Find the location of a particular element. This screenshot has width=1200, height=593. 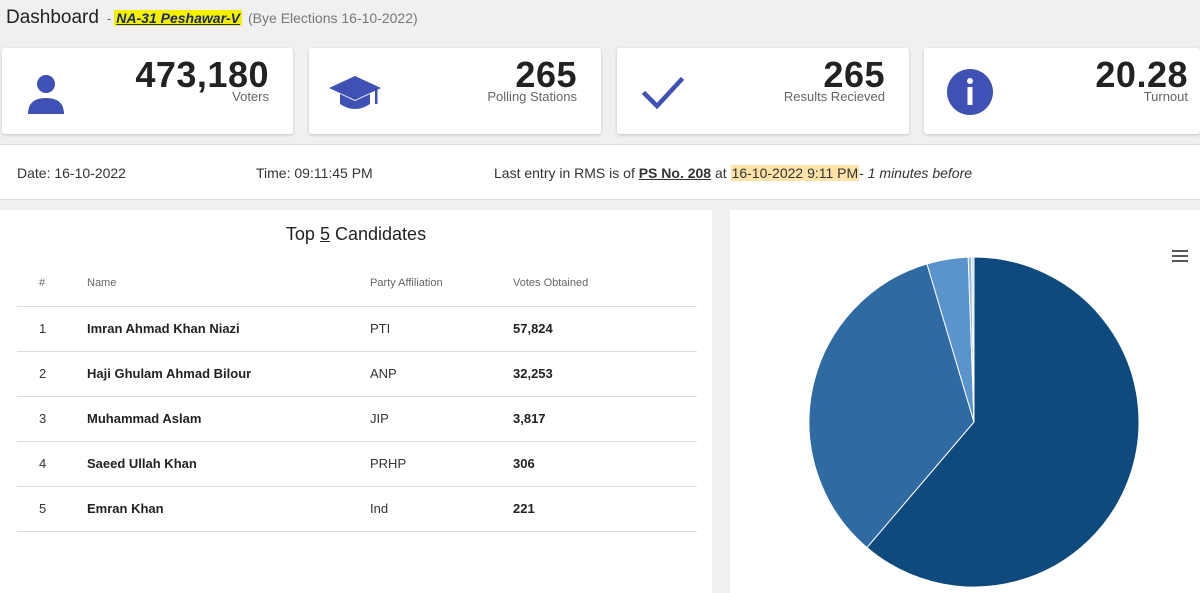

row-party: PTI is located at coordinates (441, 329).